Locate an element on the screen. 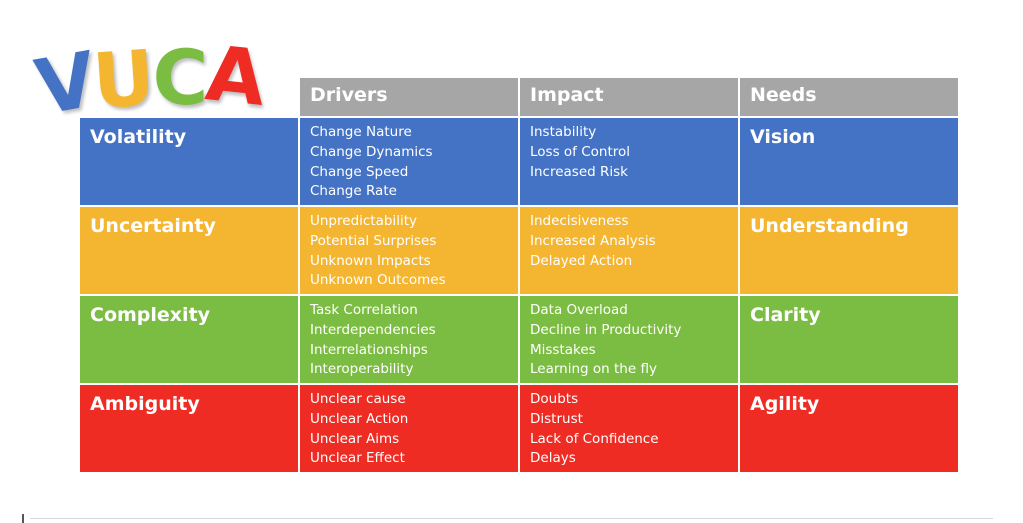 The width and height of the screenshot is (1023, 523). header-drivers: Drivers is located at coordinates (409, 97).